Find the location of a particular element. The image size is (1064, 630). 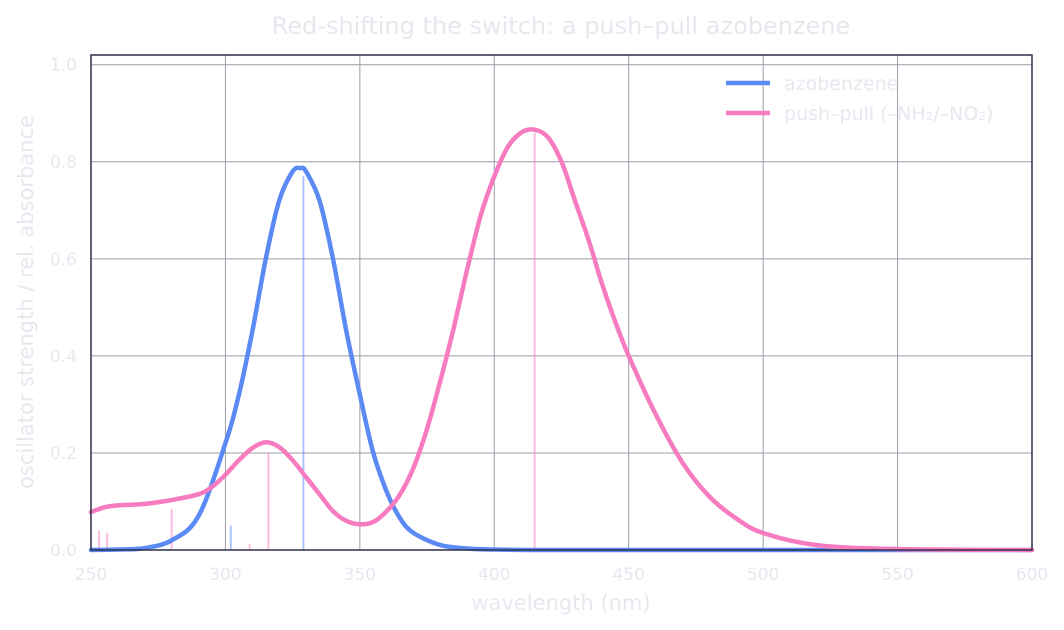

y-tick-label: 0.6 is located at coordinates (63, 260).